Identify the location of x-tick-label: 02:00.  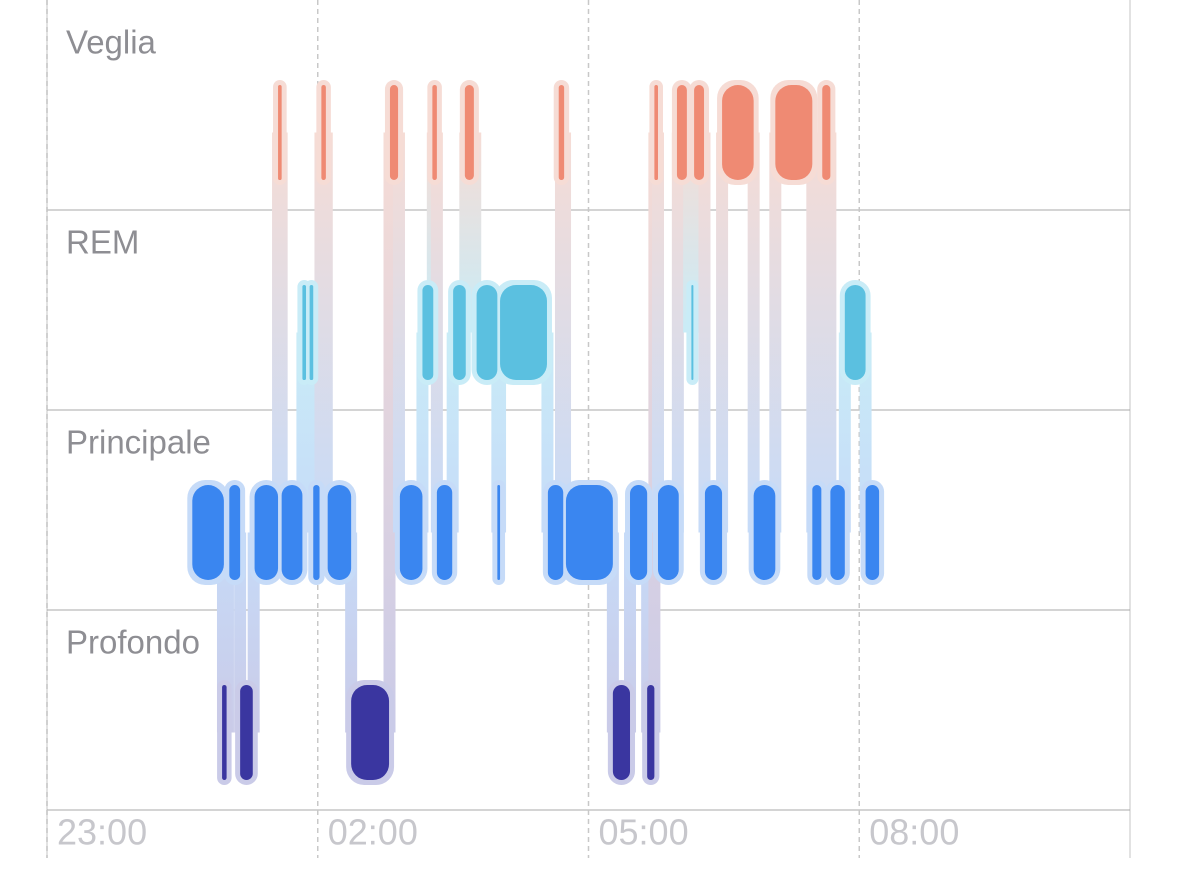
(373, 832).